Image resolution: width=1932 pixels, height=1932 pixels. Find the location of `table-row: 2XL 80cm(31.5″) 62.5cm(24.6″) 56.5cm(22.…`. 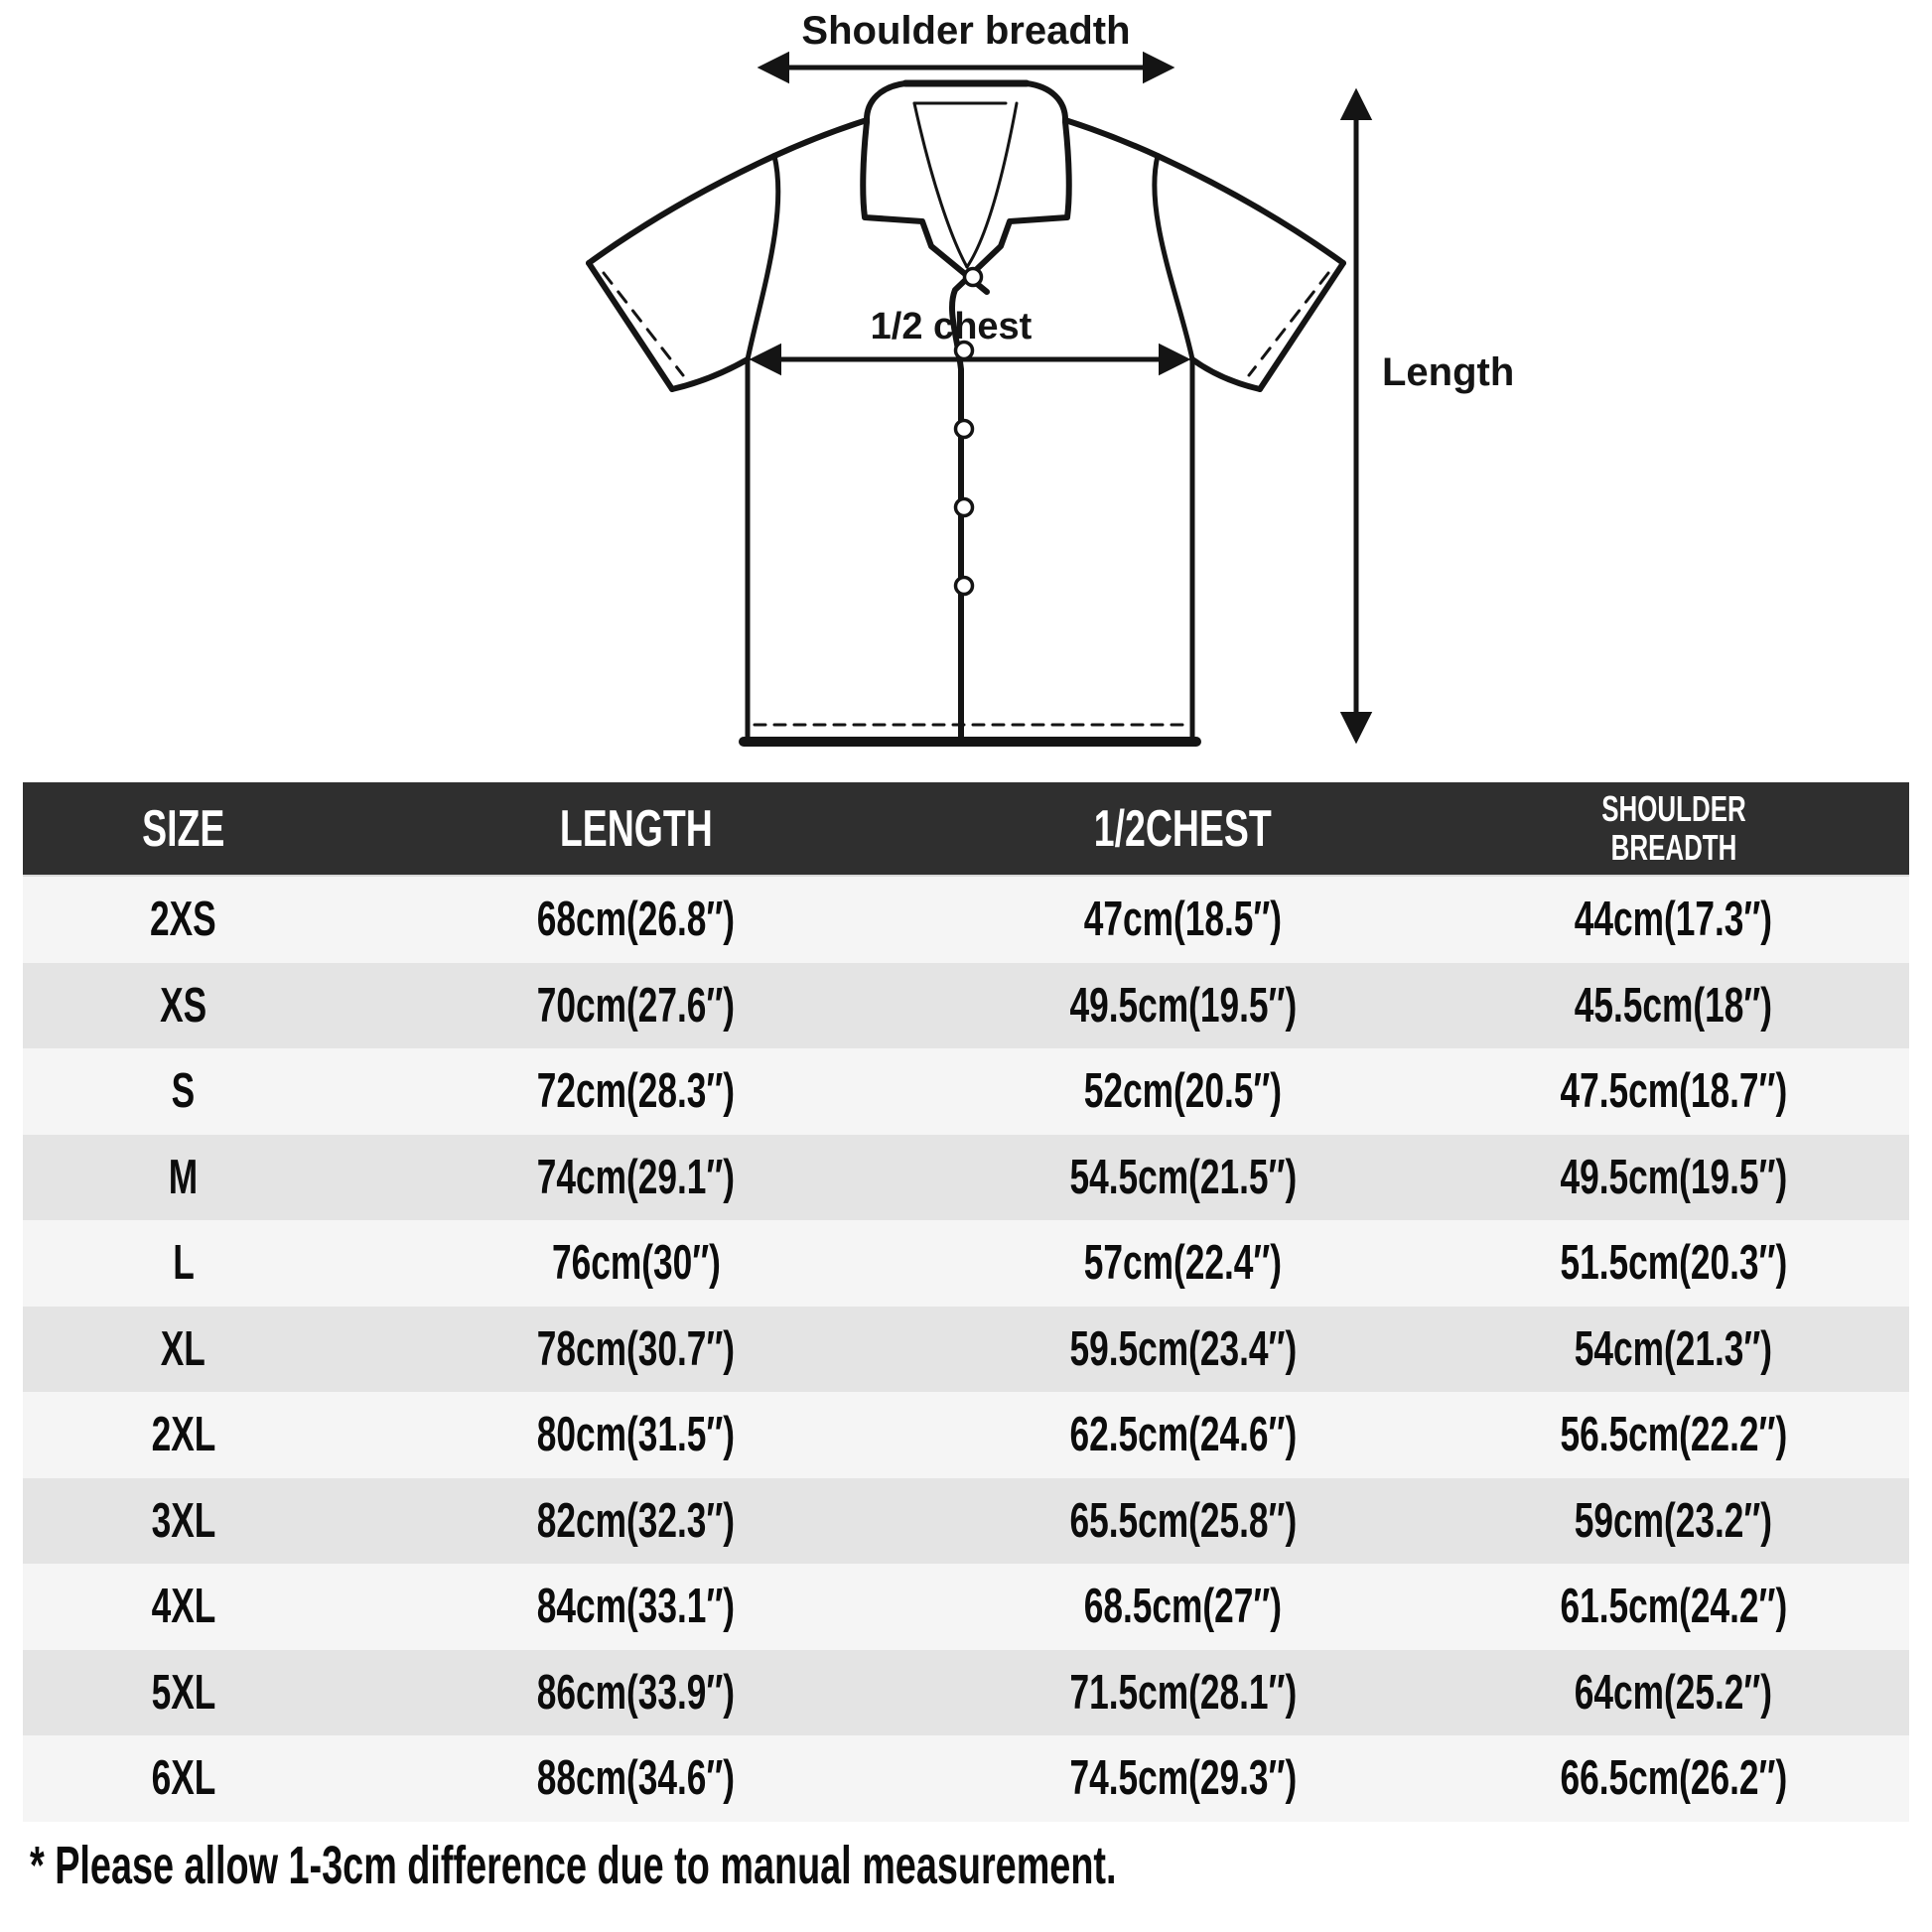

table-row: 2XL 80cm(31.5″) 62.5cm(24.6″) 56.5cm(22.… is located at coordinates (966, 1435).